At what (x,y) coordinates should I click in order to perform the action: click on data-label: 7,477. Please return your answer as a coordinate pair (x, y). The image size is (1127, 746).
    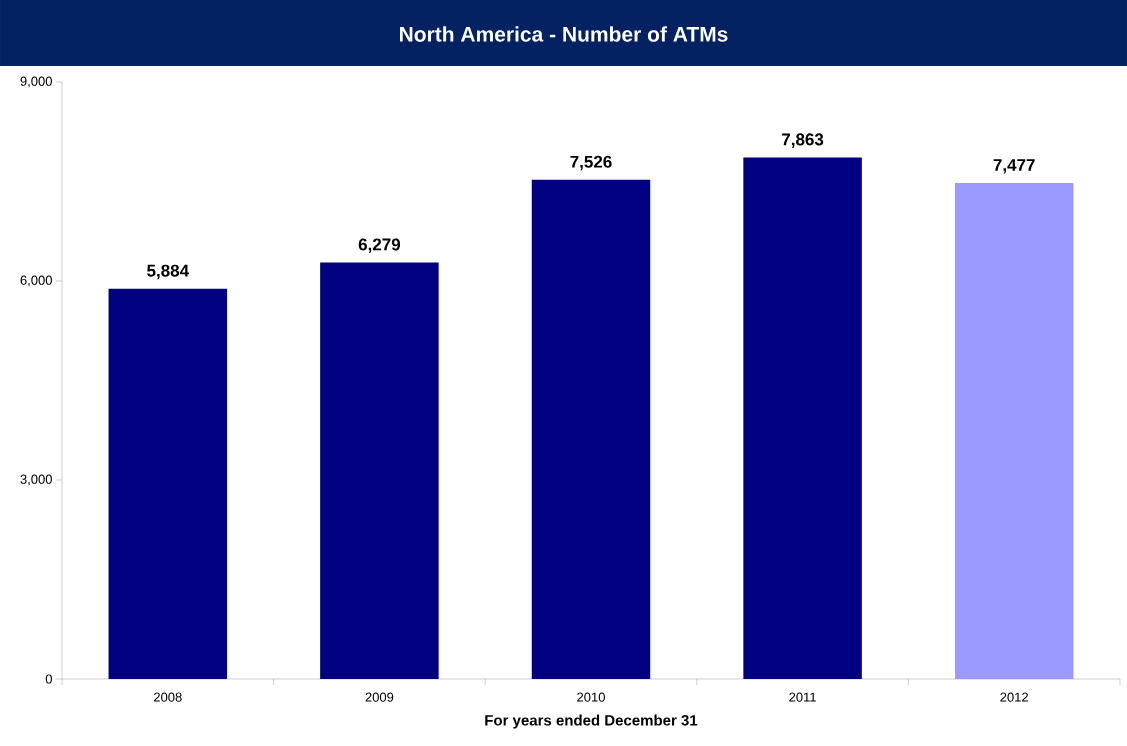
    Looking at the image, I should click on (1014, 166).